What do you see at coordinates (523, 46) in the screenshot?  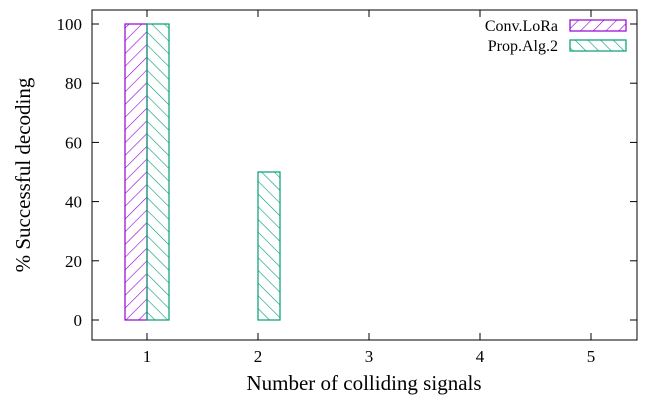 I see `legend-label: Prop.Alg.2` at bounding box center [523, 46].